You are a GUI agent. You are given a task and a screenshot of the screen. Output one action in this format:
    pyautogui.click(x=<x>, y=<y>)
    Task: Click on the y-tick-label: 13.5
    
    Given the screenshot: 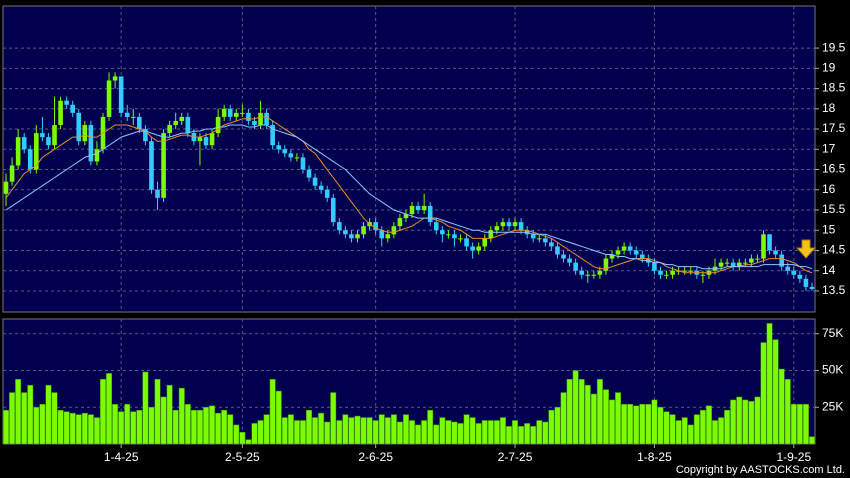 What is the action you would take?
    pyautogui.click(x=834, y=290)
    